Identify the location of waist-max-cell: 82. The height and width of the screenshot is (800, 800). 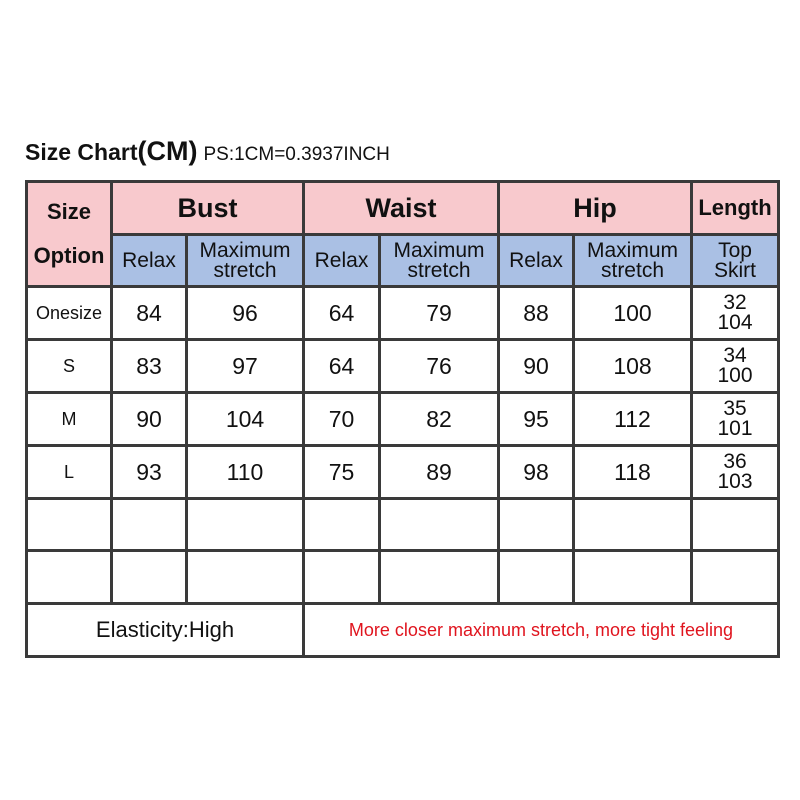
(439, 419).